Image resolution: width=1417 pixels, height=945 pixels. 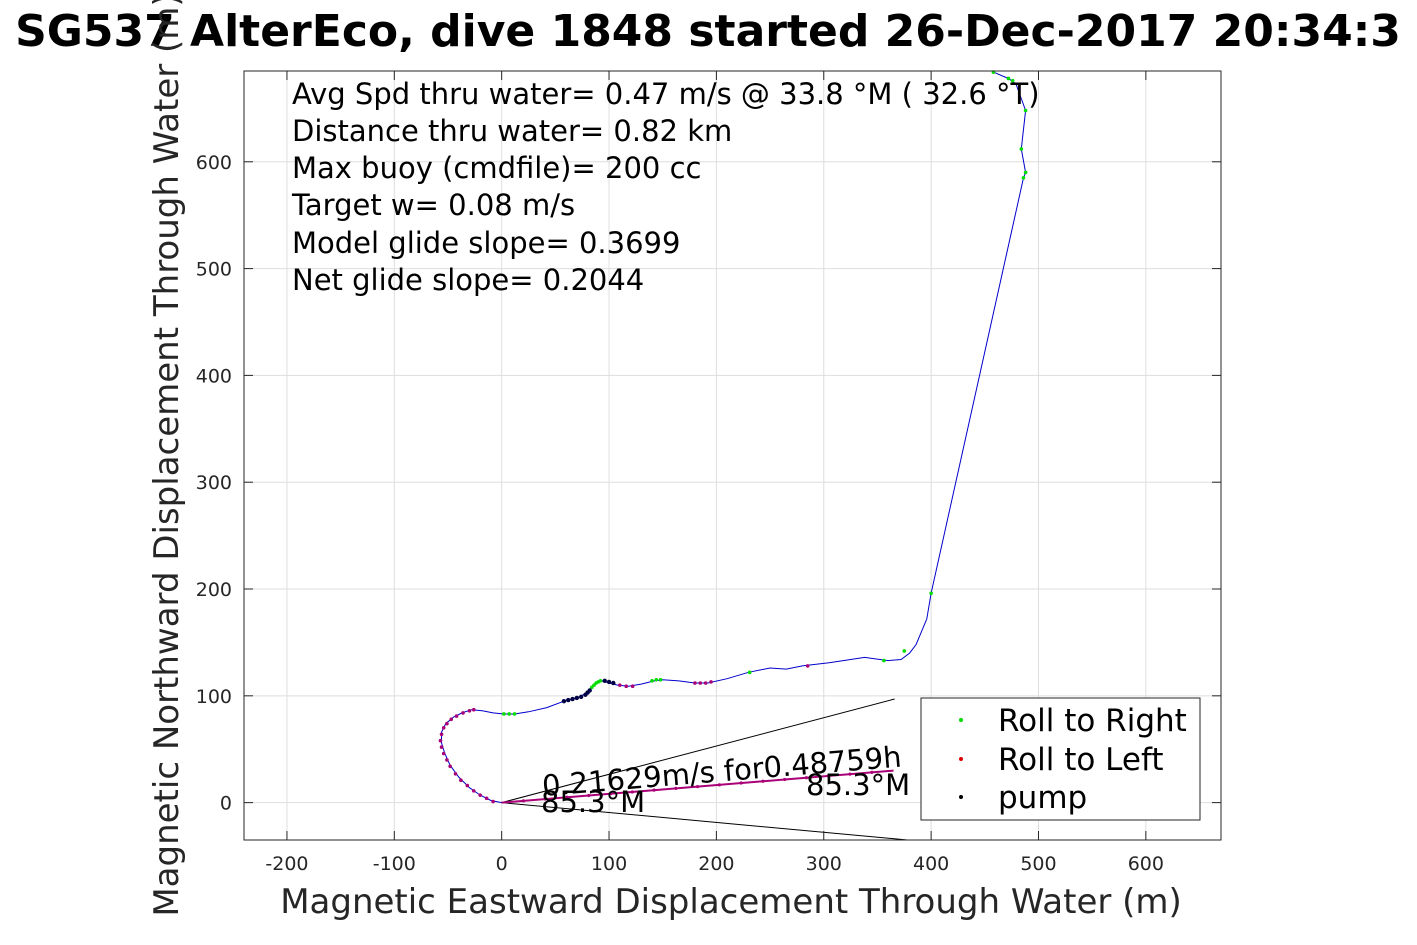 I want to click on y-tick-label: 200, so click(x=214, y=590).